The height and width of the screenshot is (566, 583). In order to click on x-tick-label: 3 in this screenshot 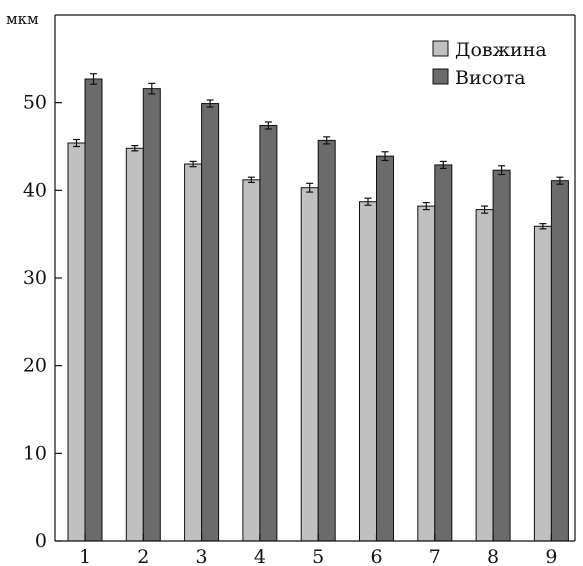, I will do `click(202, 556)`.